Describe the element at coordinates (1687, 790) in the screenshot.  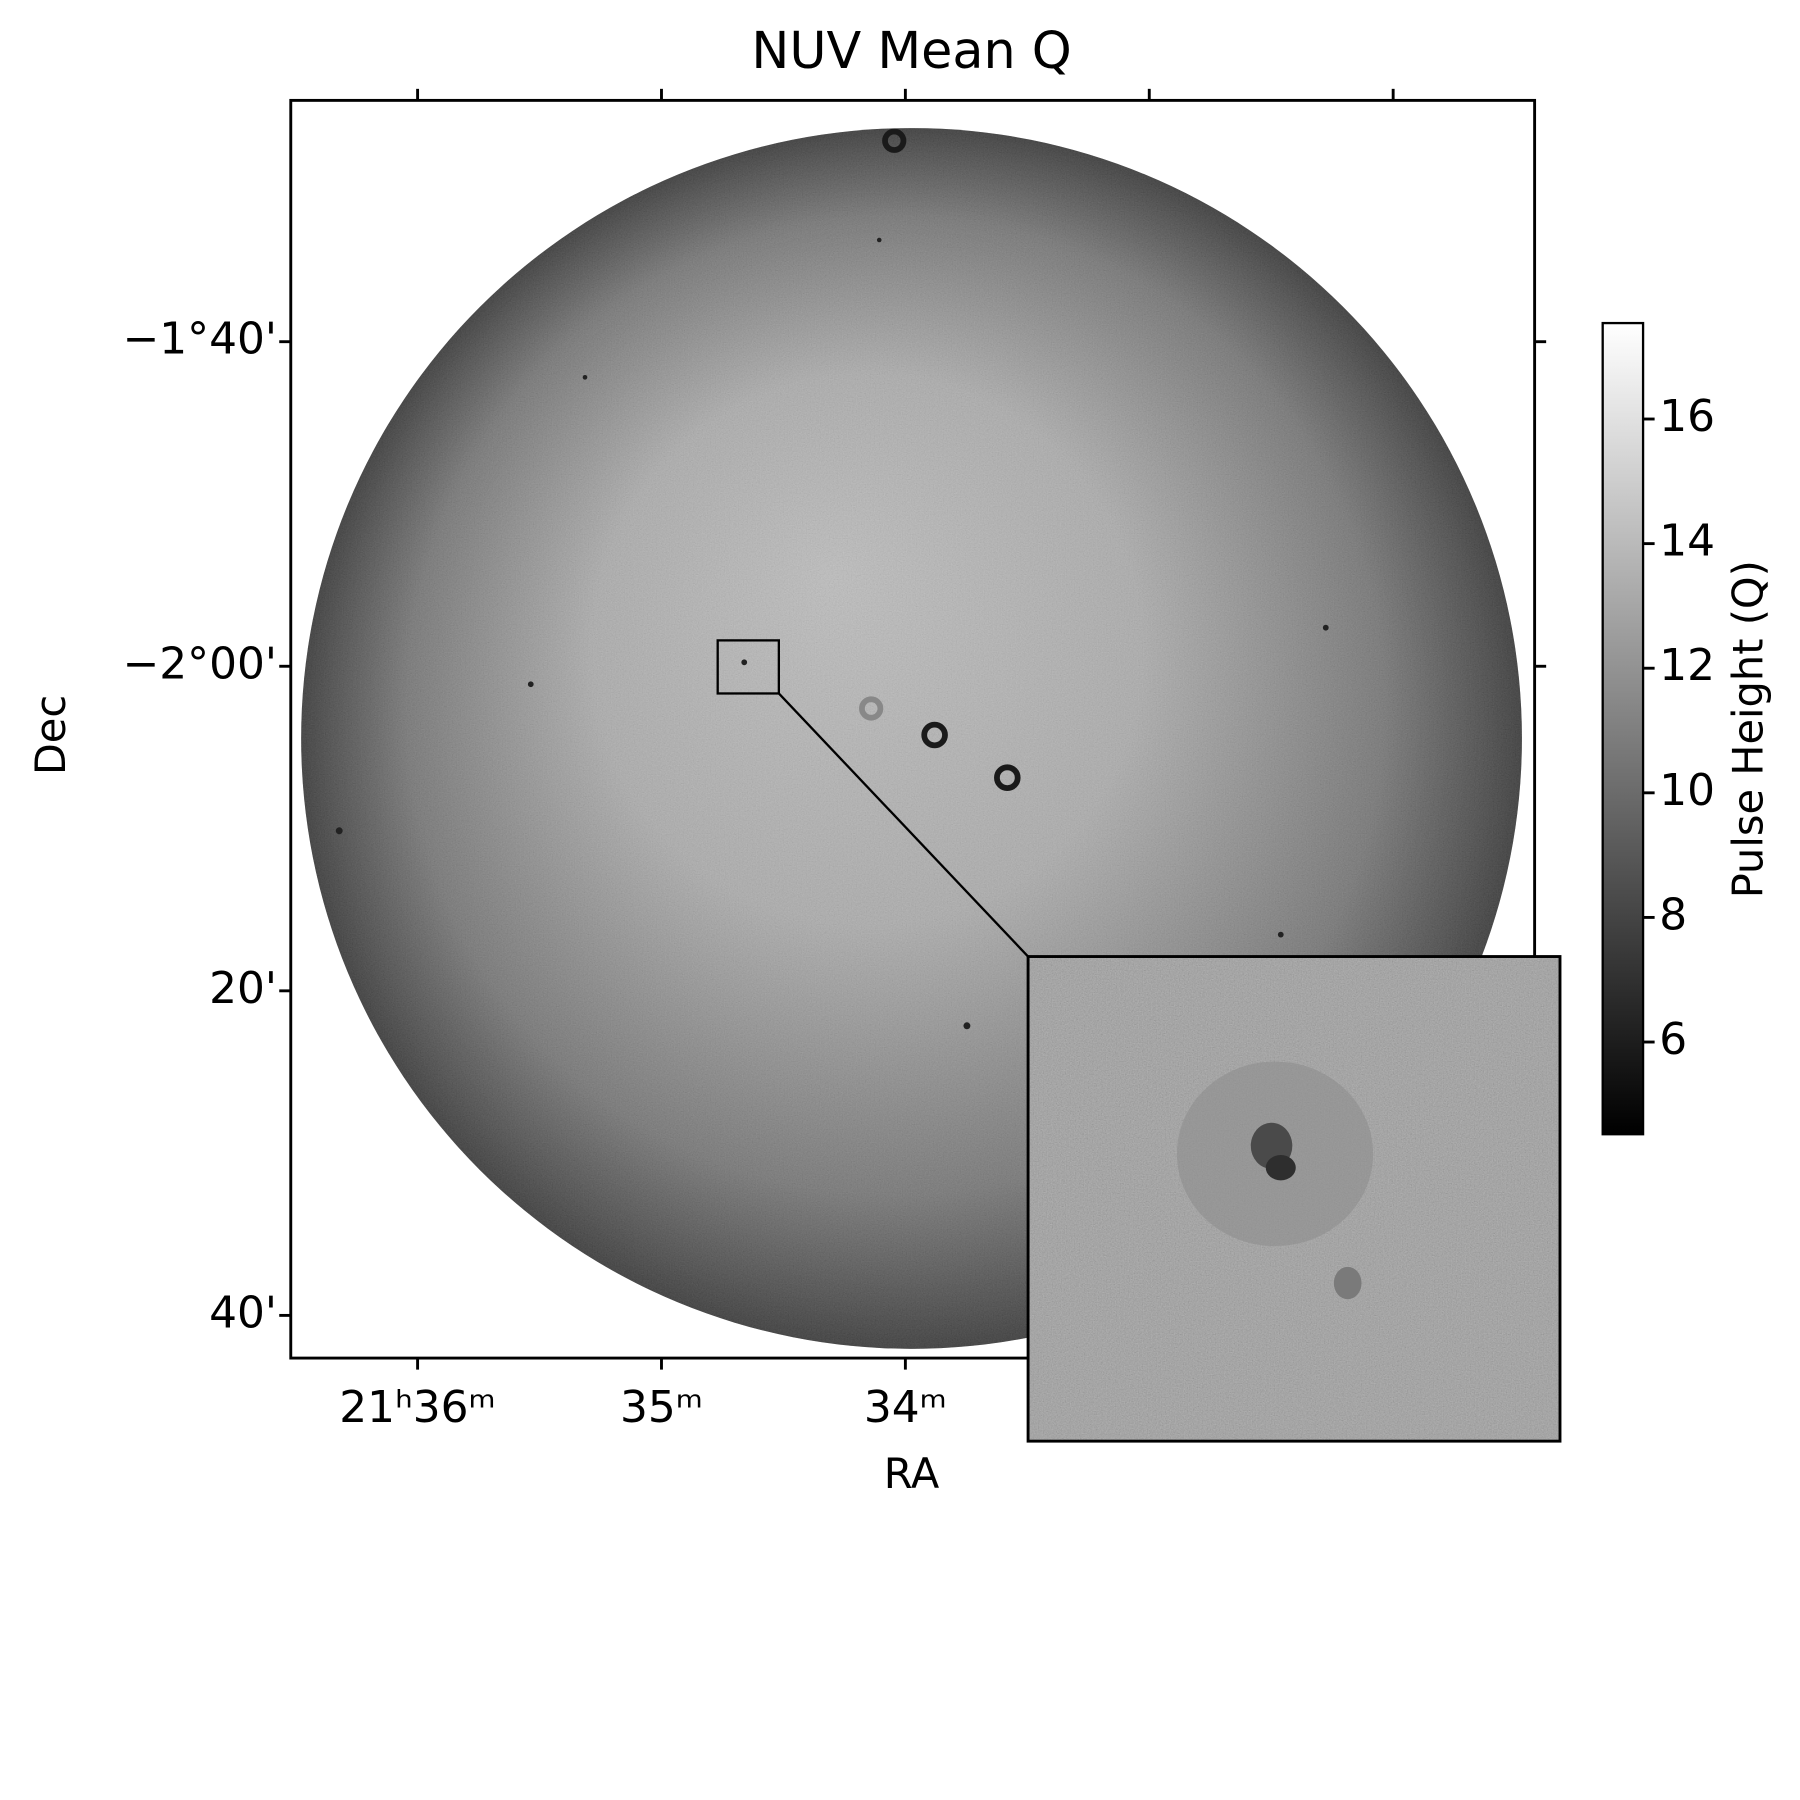
I see `colorbar-tick-label: 10` at that location.